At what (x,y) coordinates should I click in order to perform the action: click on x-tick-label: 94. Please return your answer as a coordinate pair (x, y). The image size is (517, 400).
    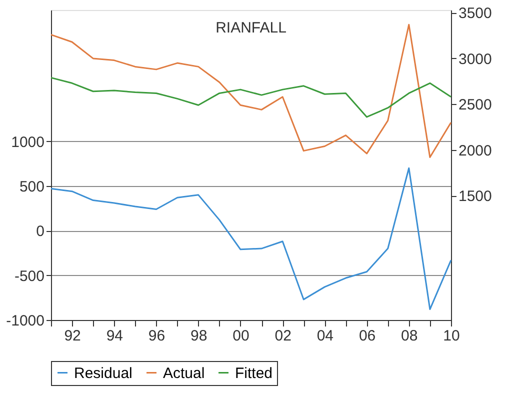
    Looking at the image, I should click on (114, 336).